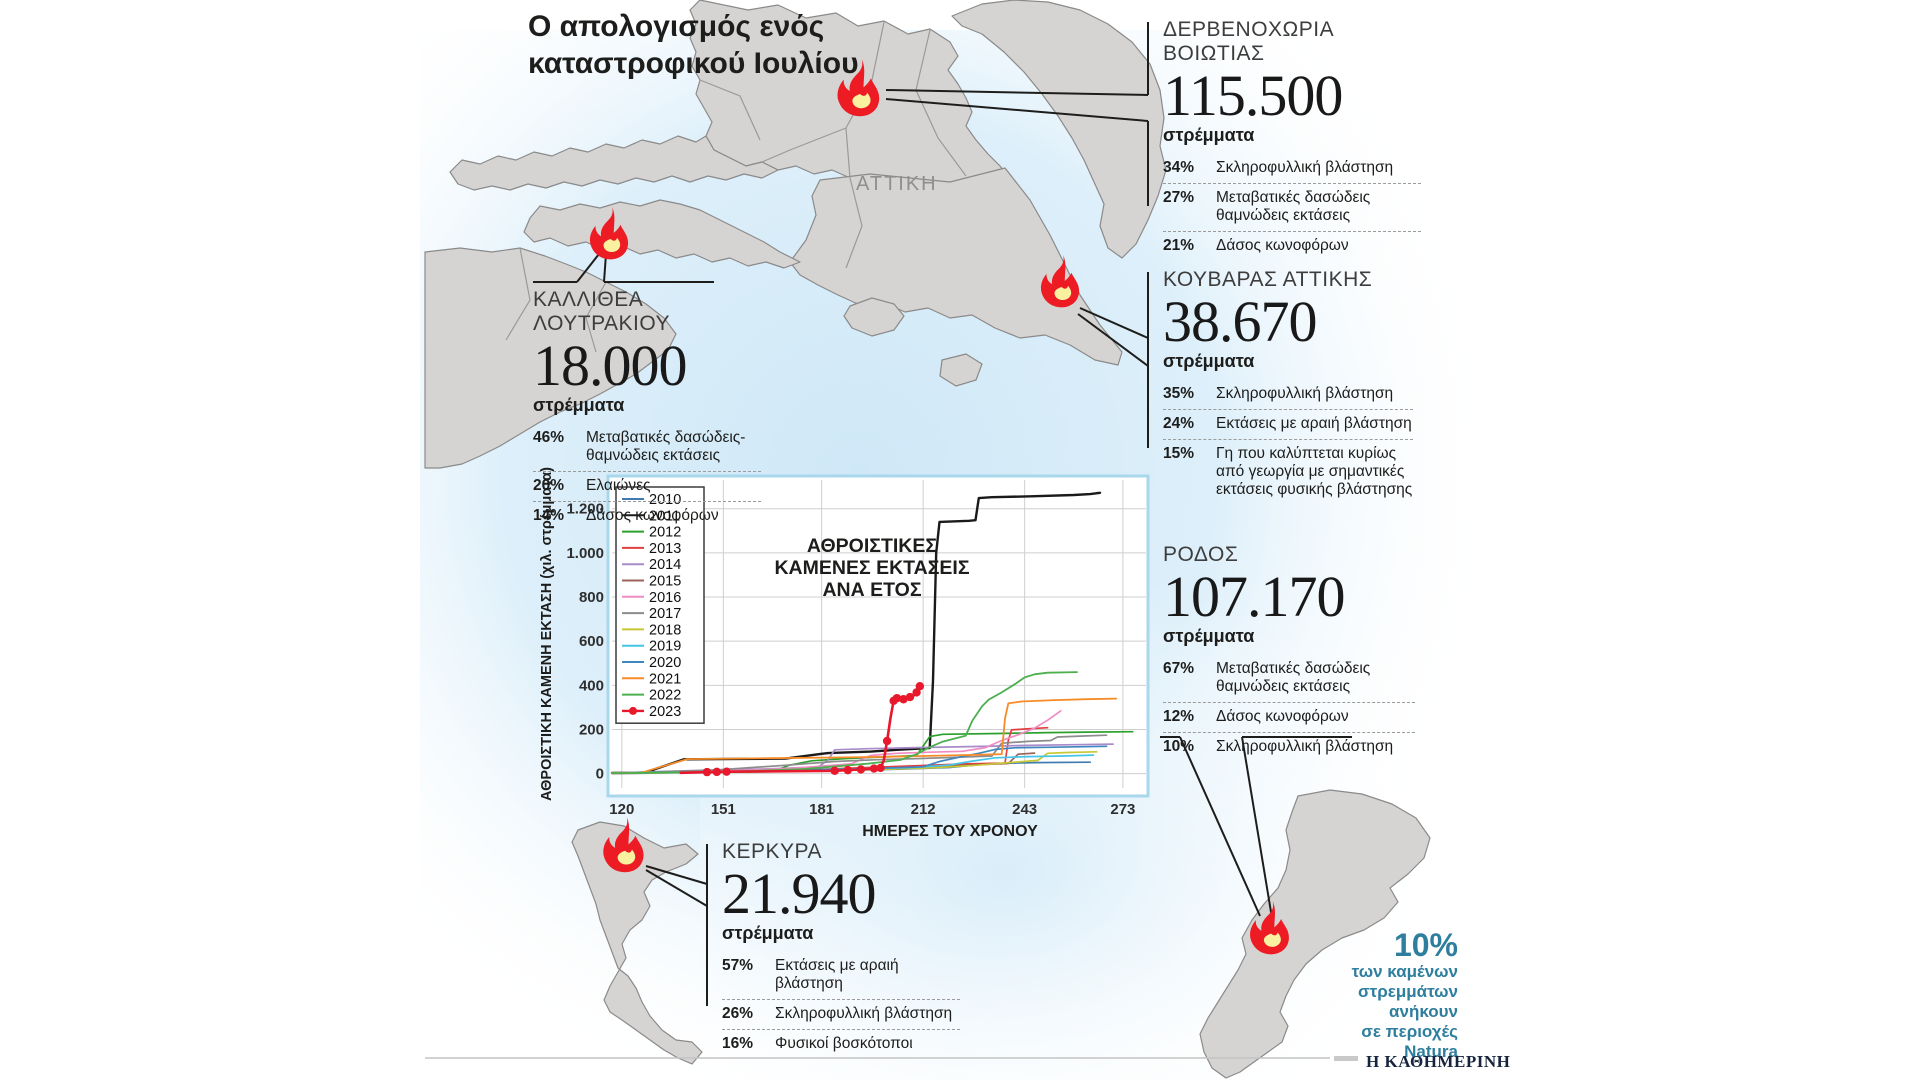 The height and width of the screenshot is (1080, 1920). What do you see at coordinates (1017, 114) in the screenshot?
I see `callout-dervenochoria` at bounding box center [1017, 114].